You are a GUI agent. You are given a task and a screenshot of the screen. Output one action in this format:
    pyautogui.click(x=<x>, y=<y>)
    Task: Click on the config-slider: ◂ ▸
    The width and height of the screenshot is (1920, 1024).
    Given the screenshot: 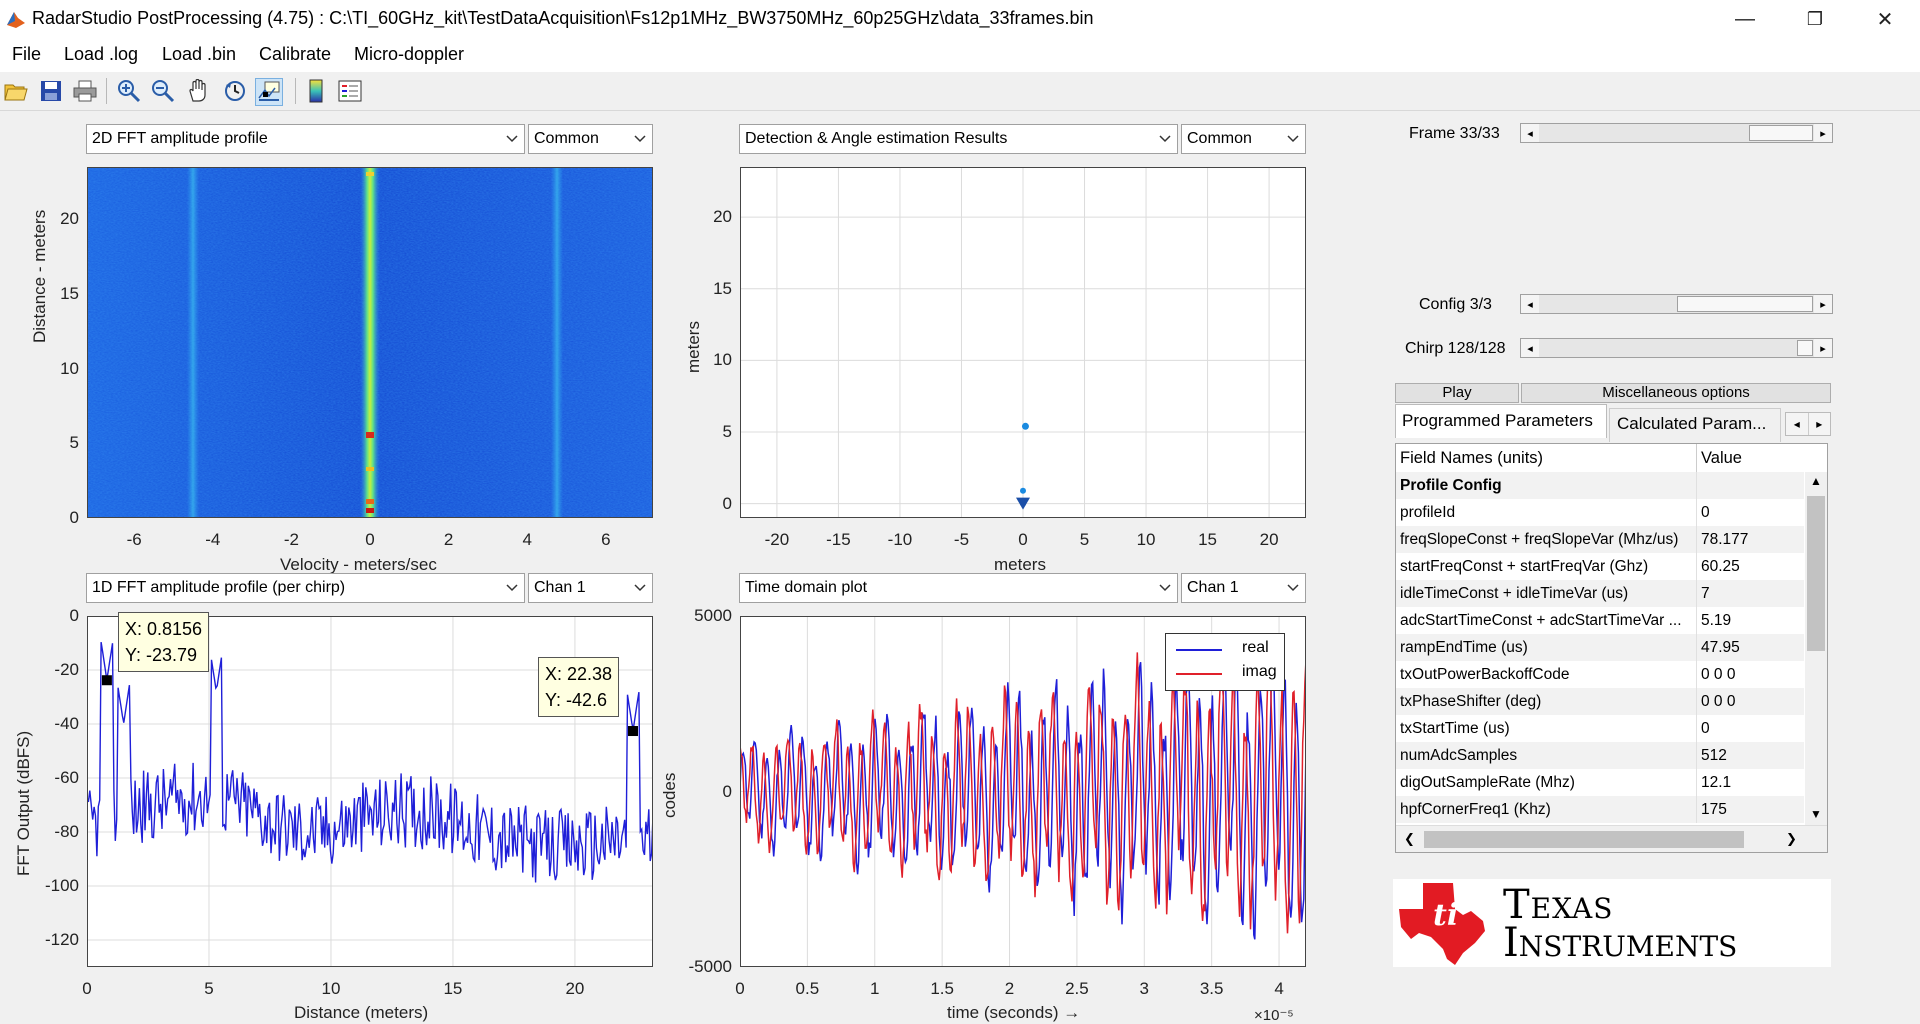 What is the action you would take?
    pyautogui.click(x=1676, y=304)
    